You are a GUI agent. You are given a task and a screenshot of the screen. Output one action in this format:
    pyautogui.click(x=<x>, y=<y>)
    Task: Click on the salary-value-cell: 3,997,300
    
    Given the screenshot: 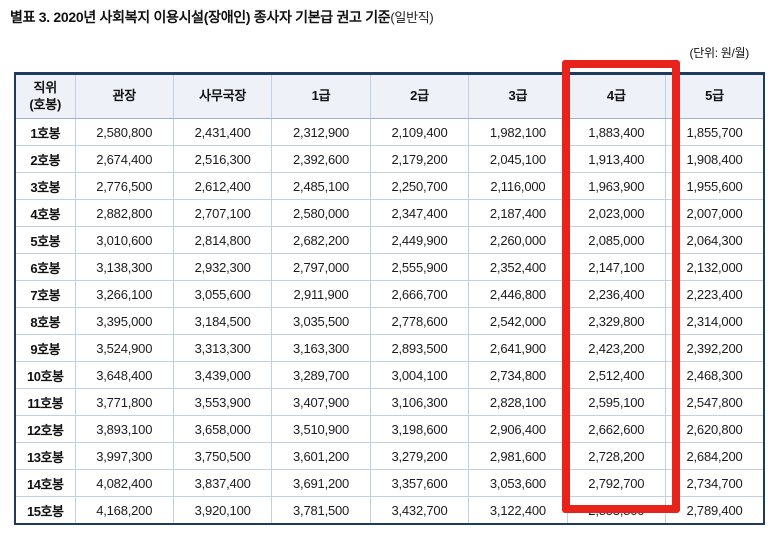 What is the action you would take?
    pyautogui.click(x=124, y=456)
    